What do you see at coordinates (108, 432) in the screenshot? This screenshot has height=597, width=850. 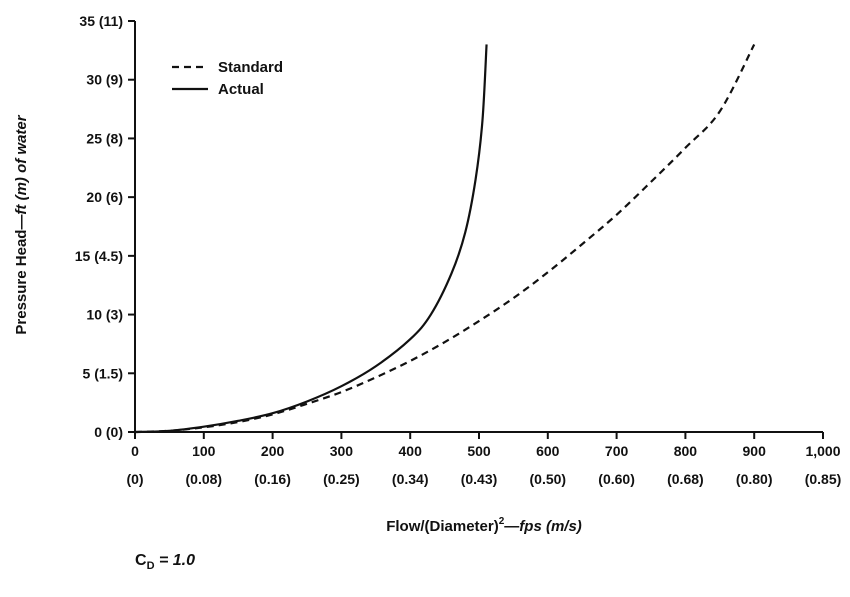 I see `y-tick-label: 0 (0)` at bounding box center [108, 432].